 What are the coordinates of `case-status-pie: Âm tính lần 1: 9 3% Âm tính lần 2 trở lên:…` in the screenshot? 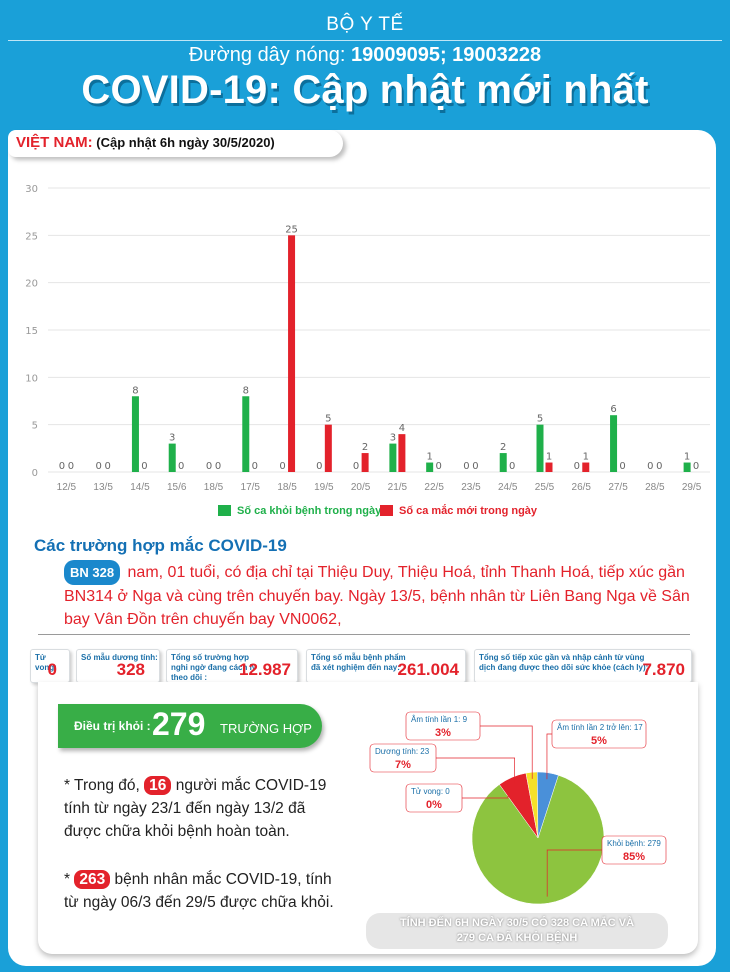 It's located at (518, 808).